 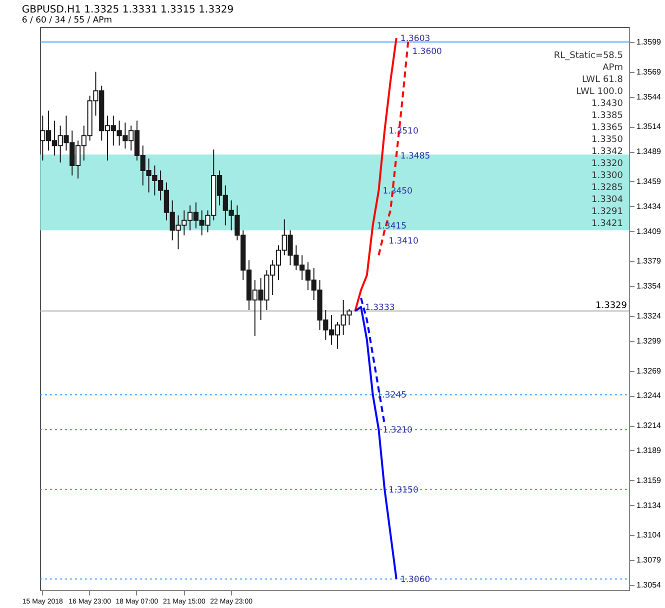 What do you see at coordinates (649, 450) in the screenshot?
I see `y-tick-label: 1.3189` at bounding box center [649, 450].